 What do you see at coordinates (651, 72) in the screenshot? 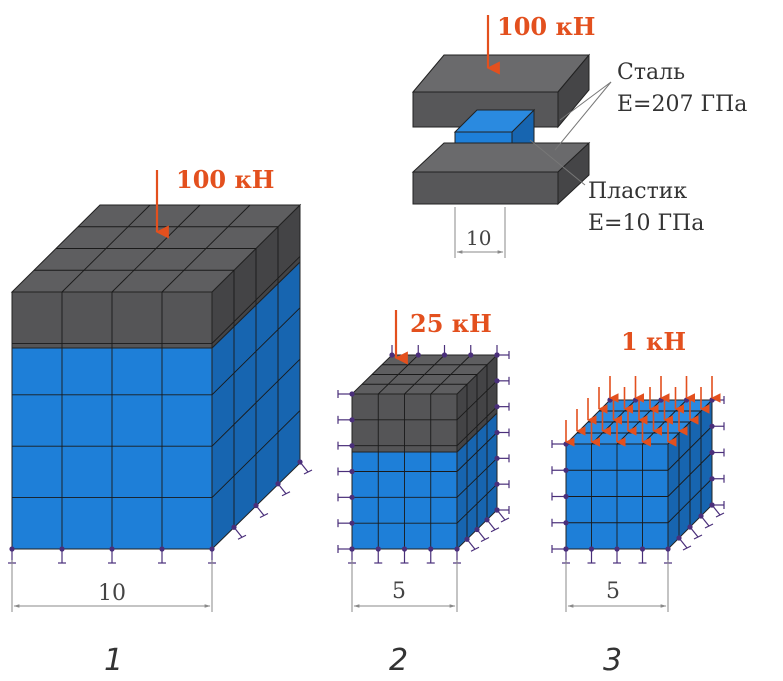
I see `steel-label: Сталь` at bounding box center [651, 72].